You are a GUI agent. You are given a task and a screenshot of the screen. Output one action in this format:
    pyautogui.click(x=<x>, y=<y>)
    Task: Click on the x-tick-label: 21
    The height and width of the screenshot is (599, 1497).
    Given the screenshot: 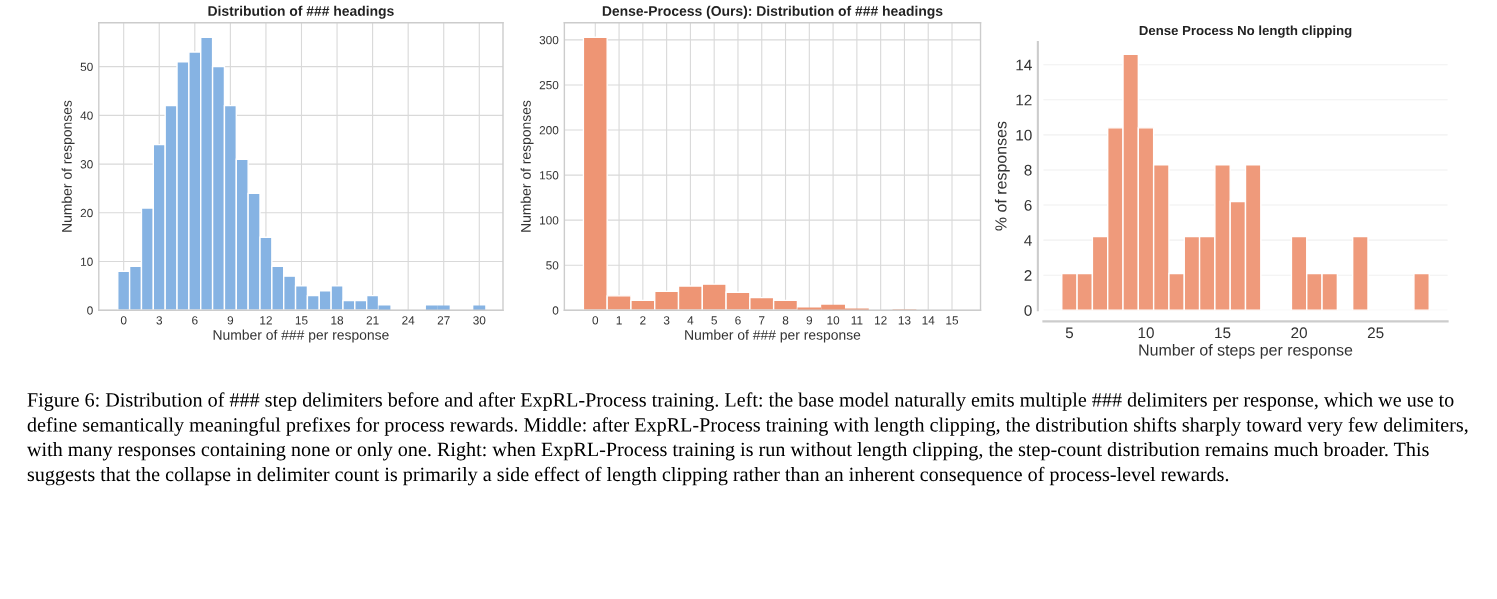 What is the action you would take?
    pyautogui.click(x=372, y=320)
    